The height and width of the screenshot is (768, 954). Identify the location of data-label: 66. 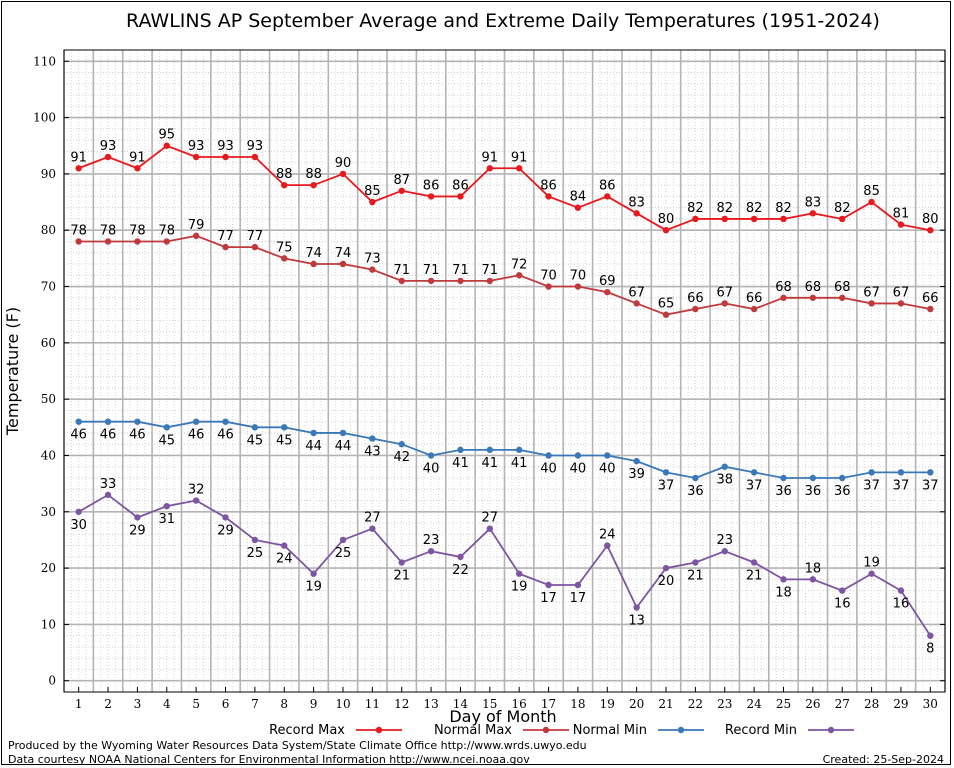
(754, 298).